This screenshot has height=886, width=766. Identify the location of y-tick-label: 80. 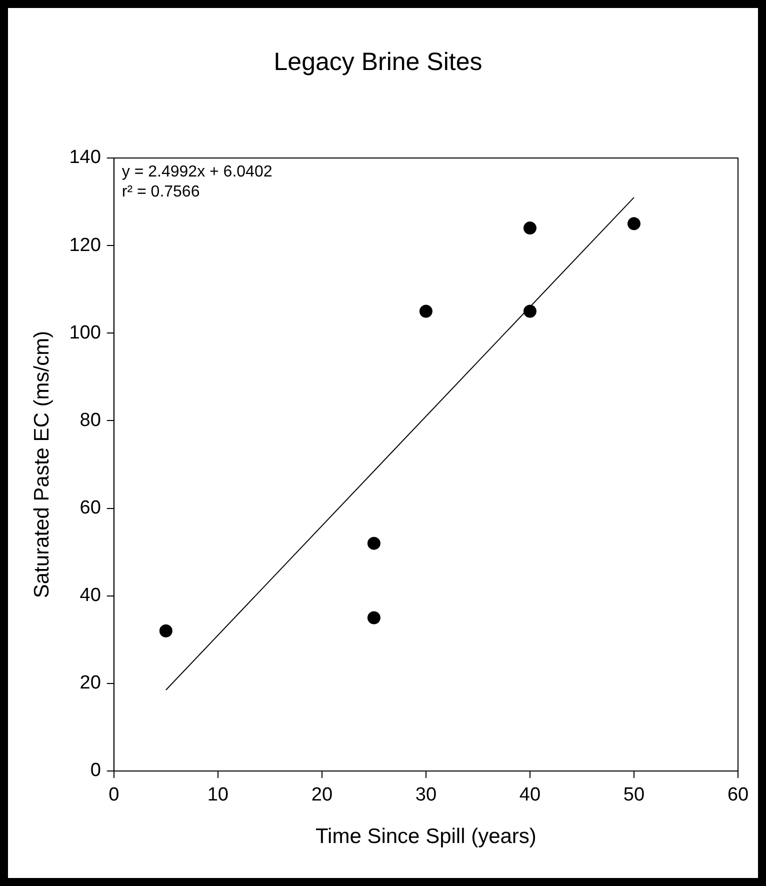
(90, 420).